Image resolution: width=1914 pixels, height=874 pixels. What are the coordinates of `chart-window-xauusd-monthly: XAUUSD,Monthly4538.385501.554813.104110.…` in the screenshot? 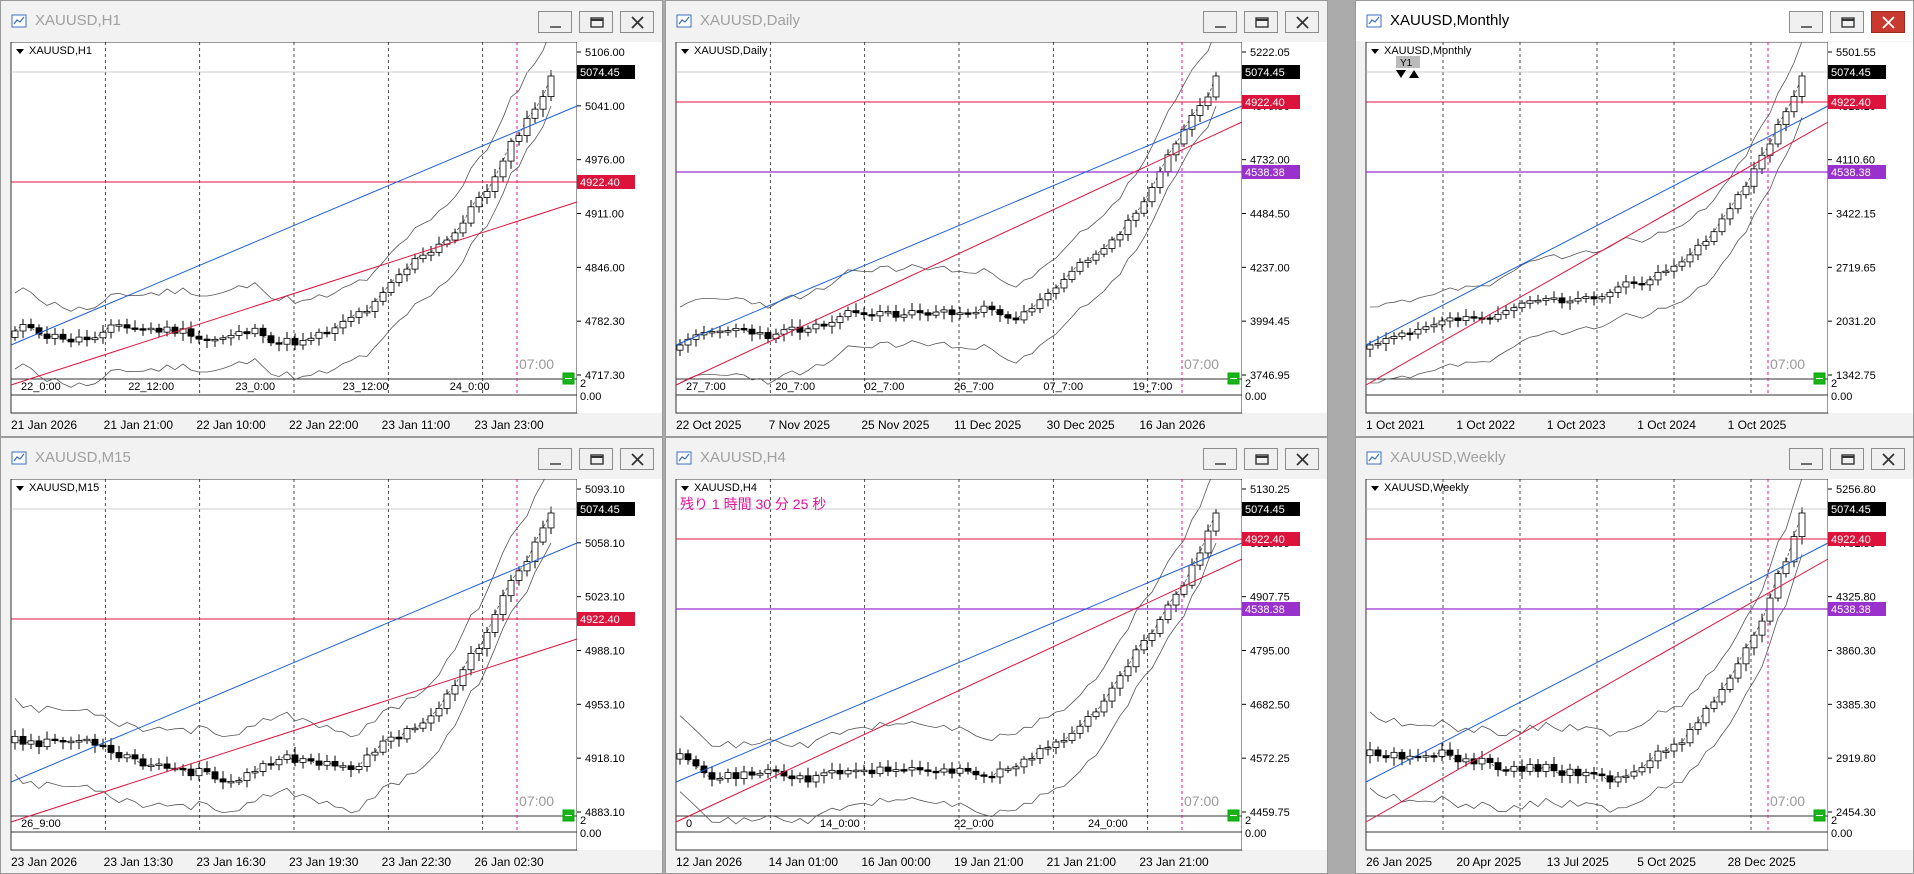 It's located at (1634, 218).